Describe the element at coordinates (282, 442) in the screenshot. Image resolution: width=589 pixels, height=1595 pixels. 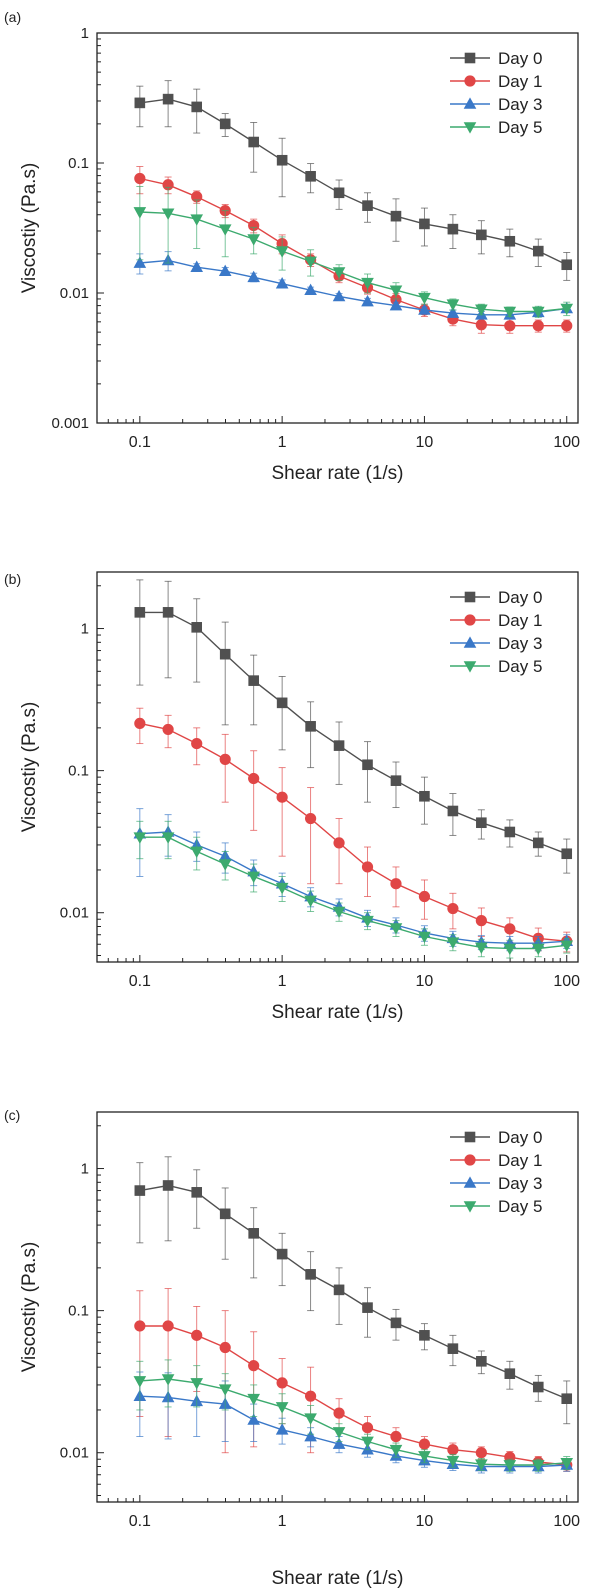
I see `x-tick-label: 1` at that location.